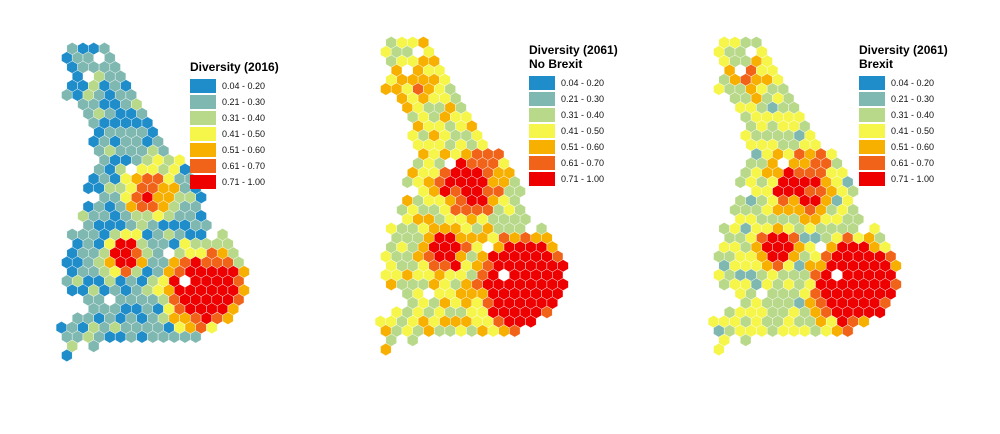 The image size is (1000, 434). I want to click on map-title: Diversity (2016), so click(234, 67).